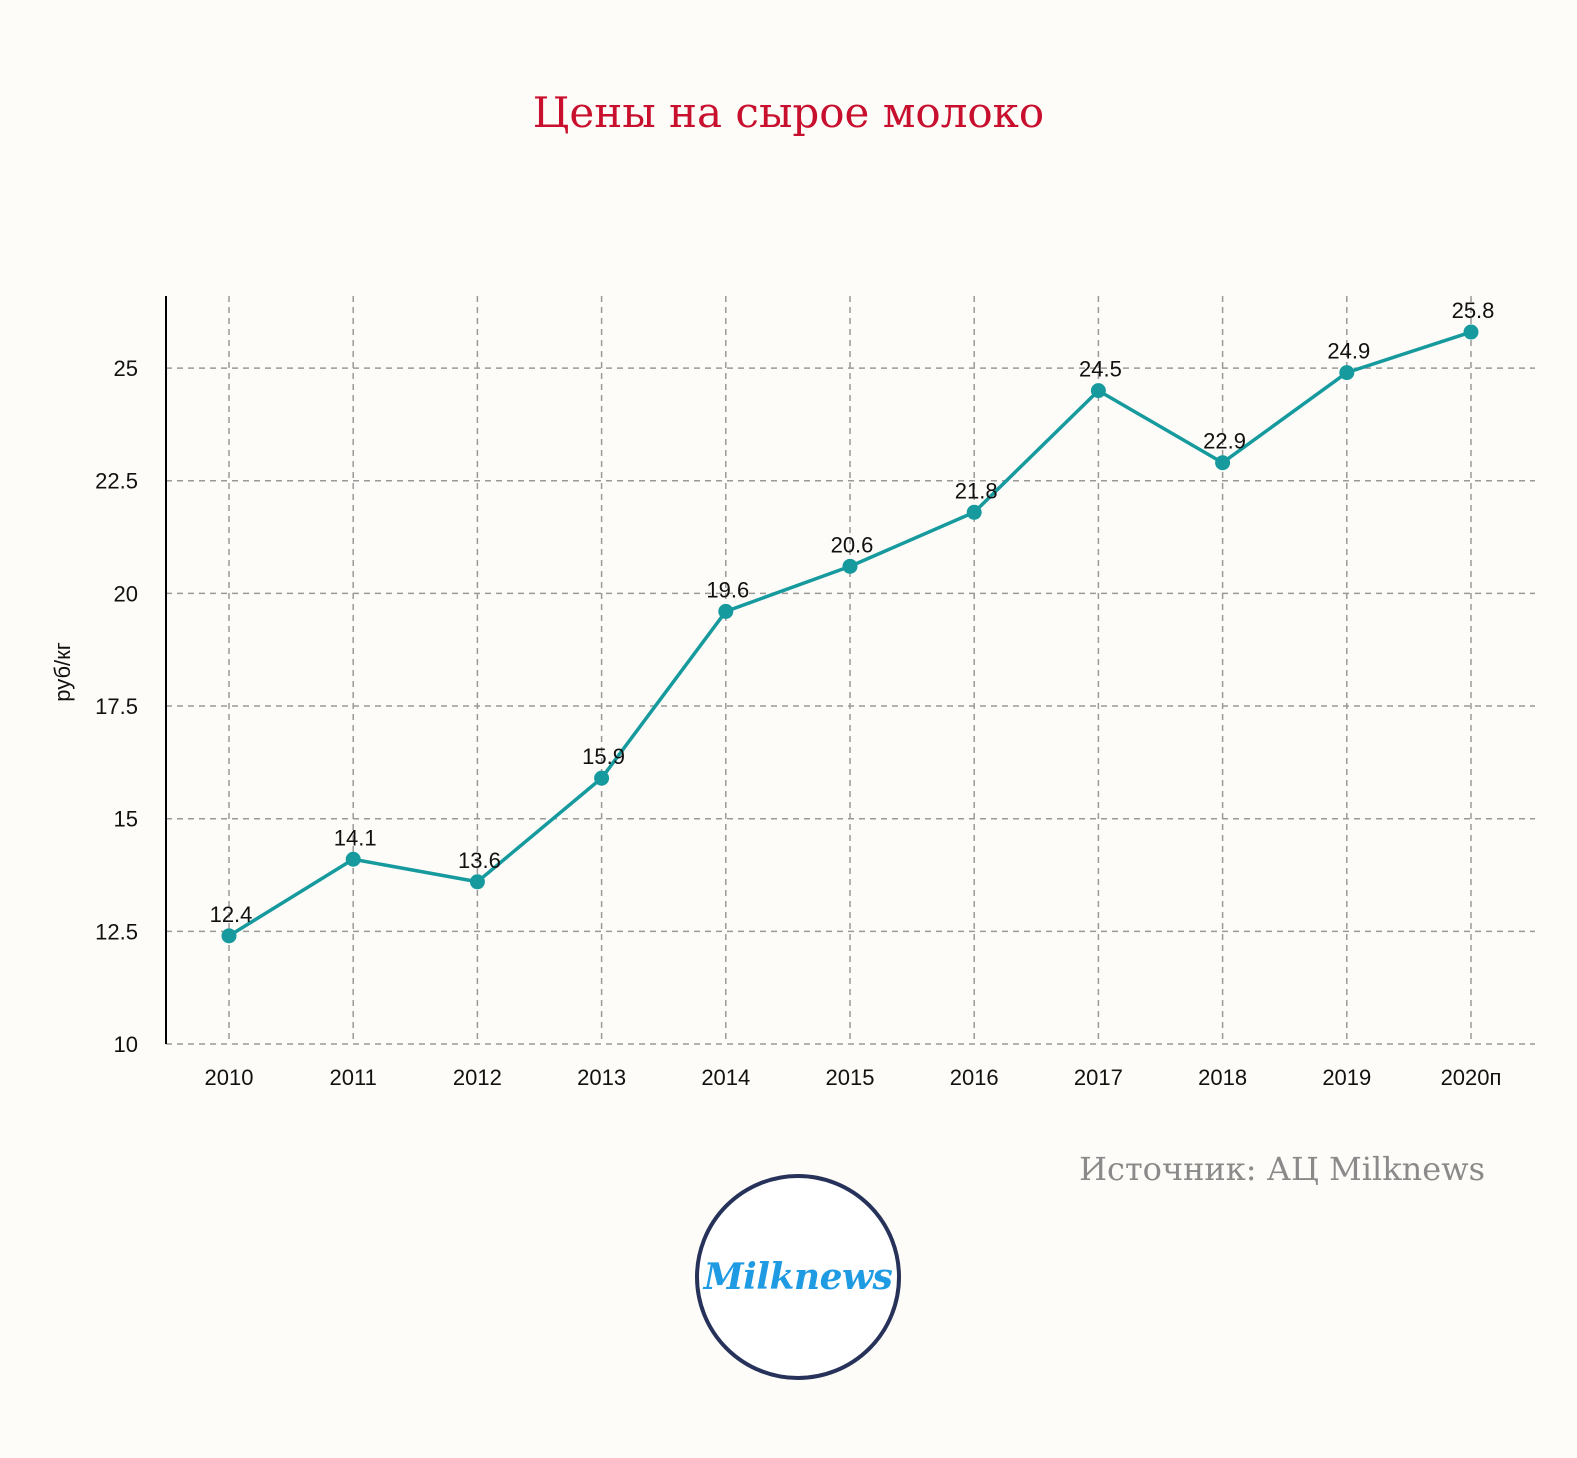 The image size is (1577, 1458). I want to click on axes: руб/кг, so click(108, 670).